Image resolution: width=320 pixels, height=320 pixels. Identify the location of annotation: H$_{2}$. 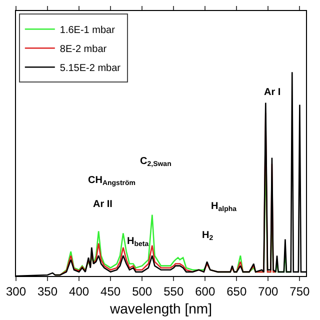
(208, 236).